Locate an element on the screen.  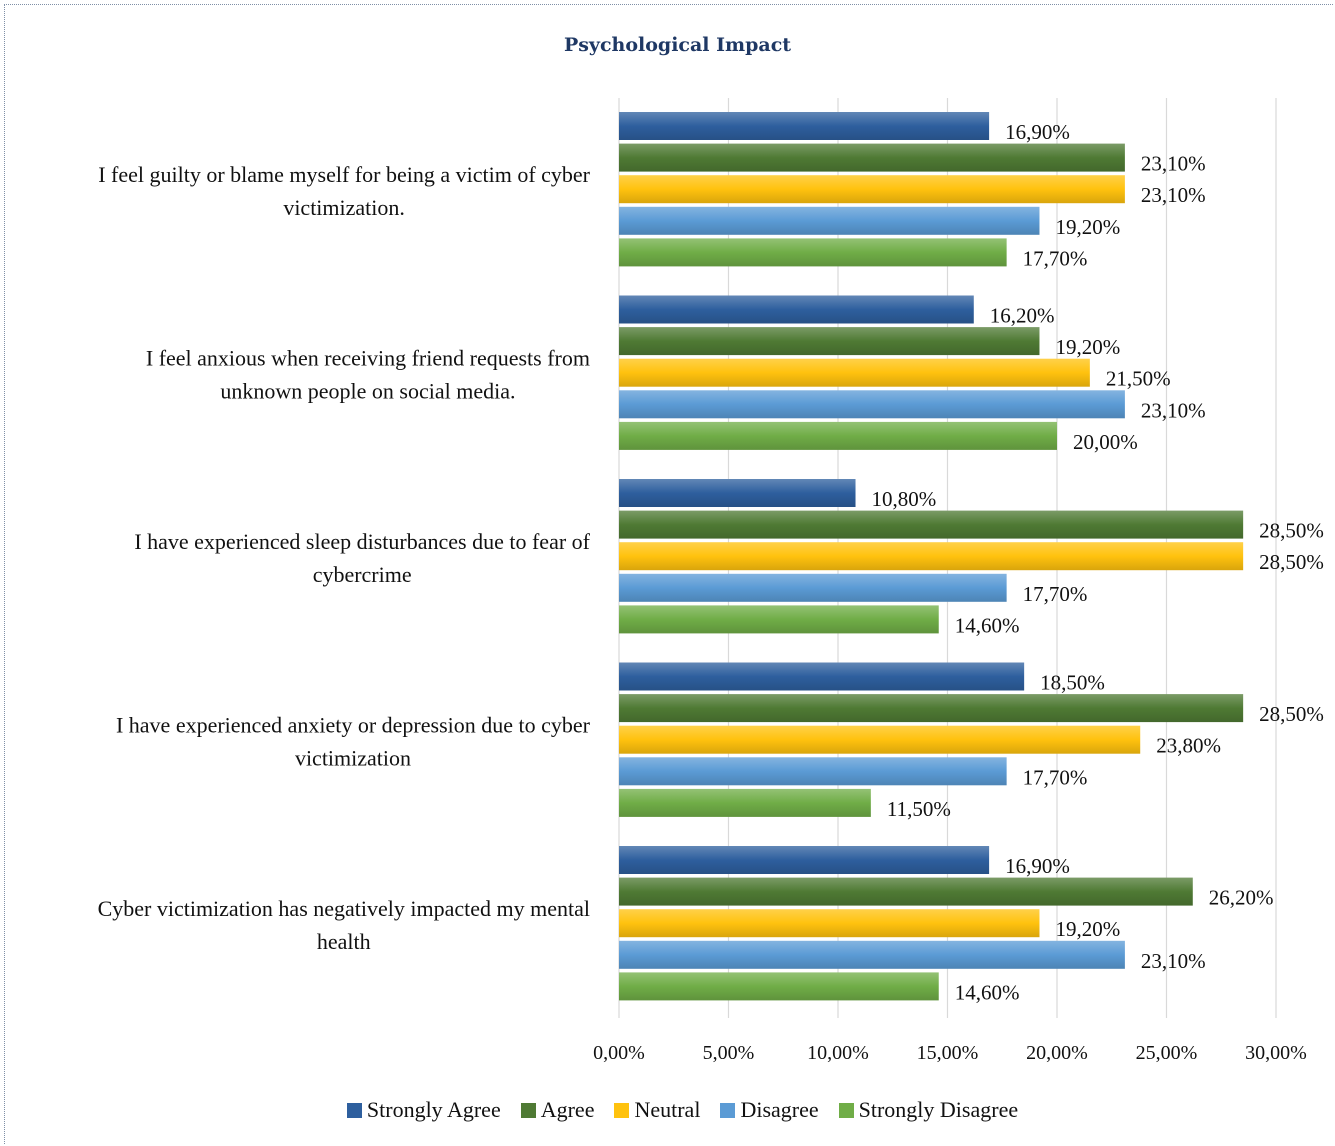
x-axis-tick-labels: 0,00% 5,00% 10,00% 15,00% 20,00% 25,00% 30,00% is located at coordinates (950, 1053).